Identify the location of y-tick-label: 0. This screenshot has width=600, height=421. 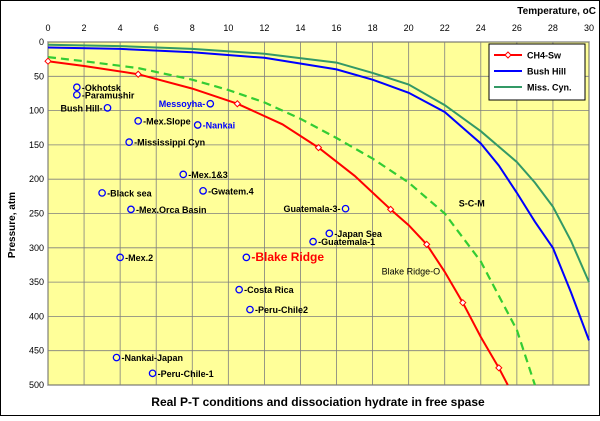
(41, 42).